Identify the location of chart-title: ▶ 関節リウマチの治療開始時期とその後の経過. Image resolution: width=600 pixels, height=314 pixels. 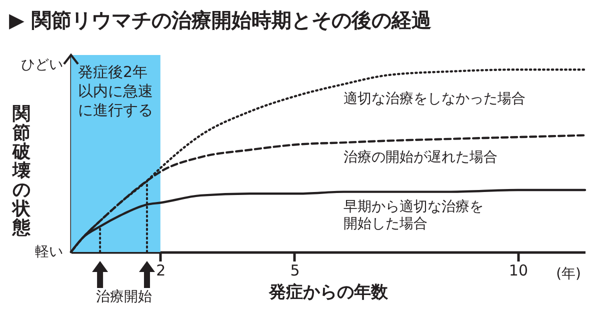
(220, 20).